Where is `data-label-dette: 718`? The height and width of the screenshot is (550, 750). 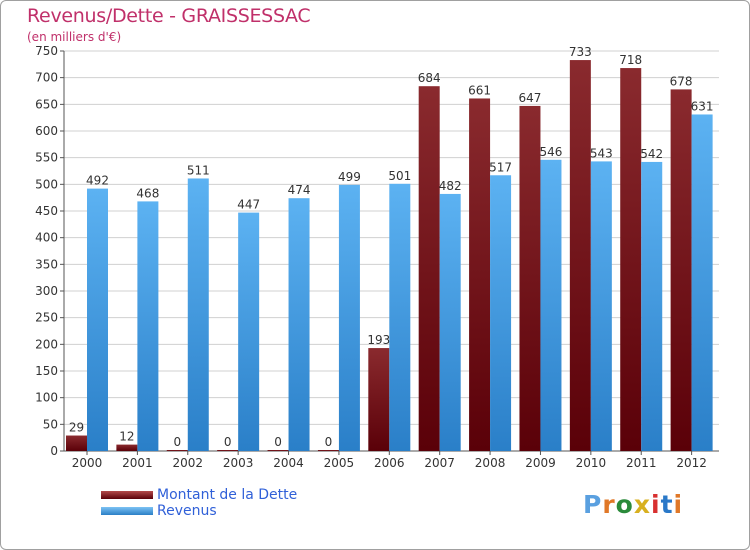 data-label-dette: 718 is located at coordinates (630, 60).